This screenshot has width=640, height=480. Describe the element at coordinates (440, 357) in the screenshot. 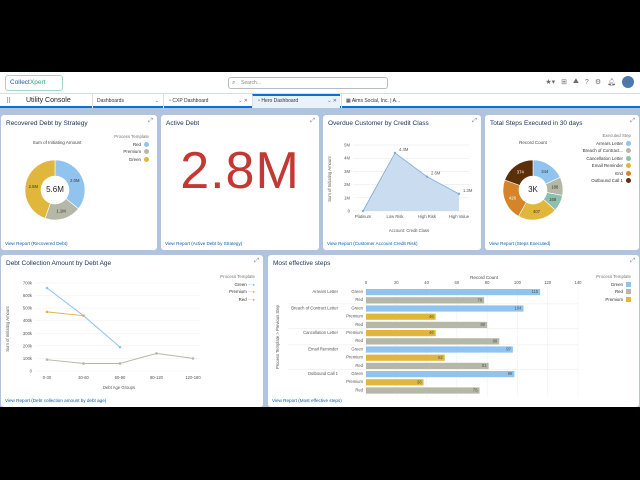

I see `data-label: 52` at that location.